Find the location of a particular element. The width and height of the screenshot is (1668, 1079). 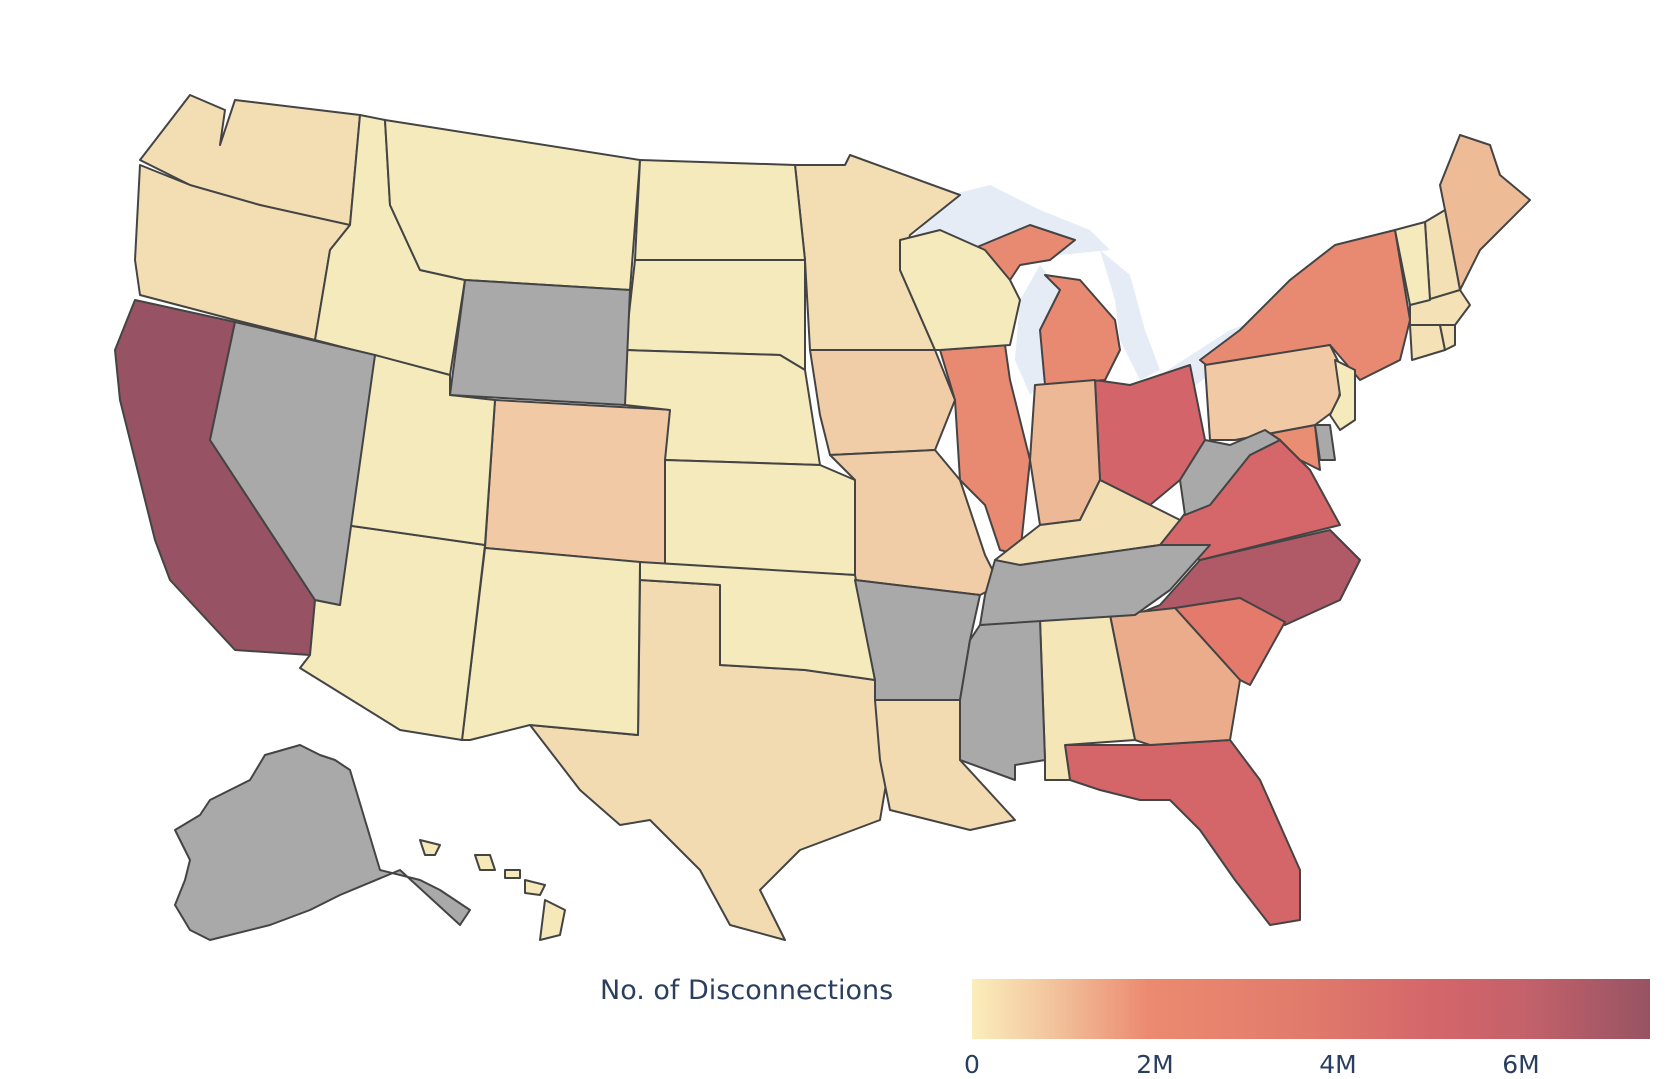

state-wy: Wyoming is located at coordinates (540, 342).